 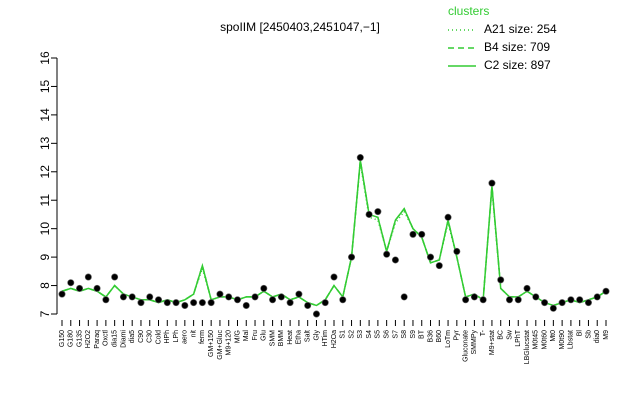 What do you see at coordinates (185, 337) in the screenshot?
I see `x-tick-label: aero` at bounding box center [185, 337].